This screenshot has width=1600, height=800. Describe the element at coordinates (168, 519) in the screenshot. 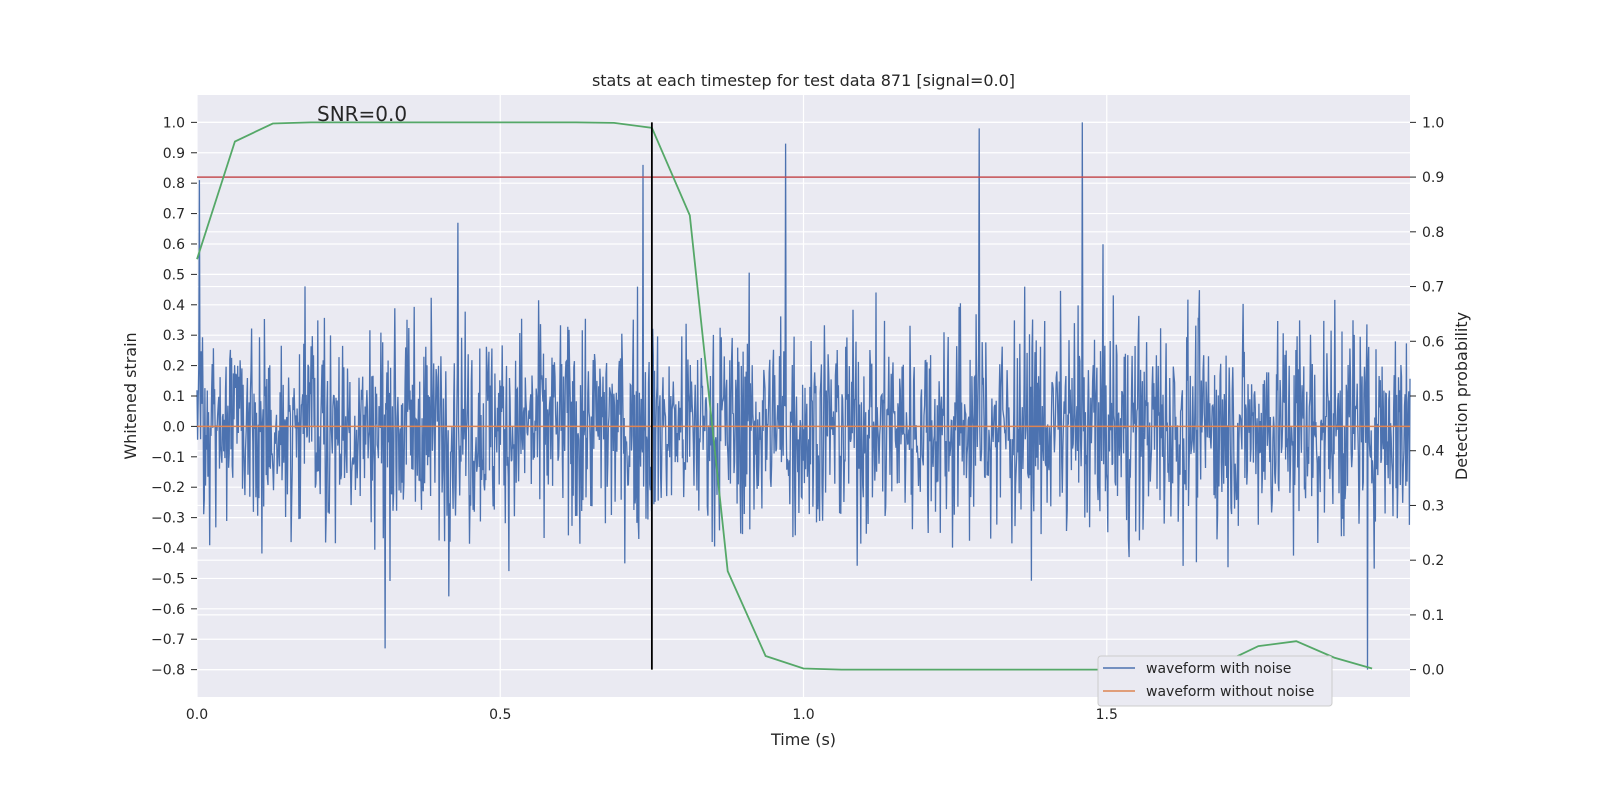

I see `y-tick-label: −0.3` at that location.